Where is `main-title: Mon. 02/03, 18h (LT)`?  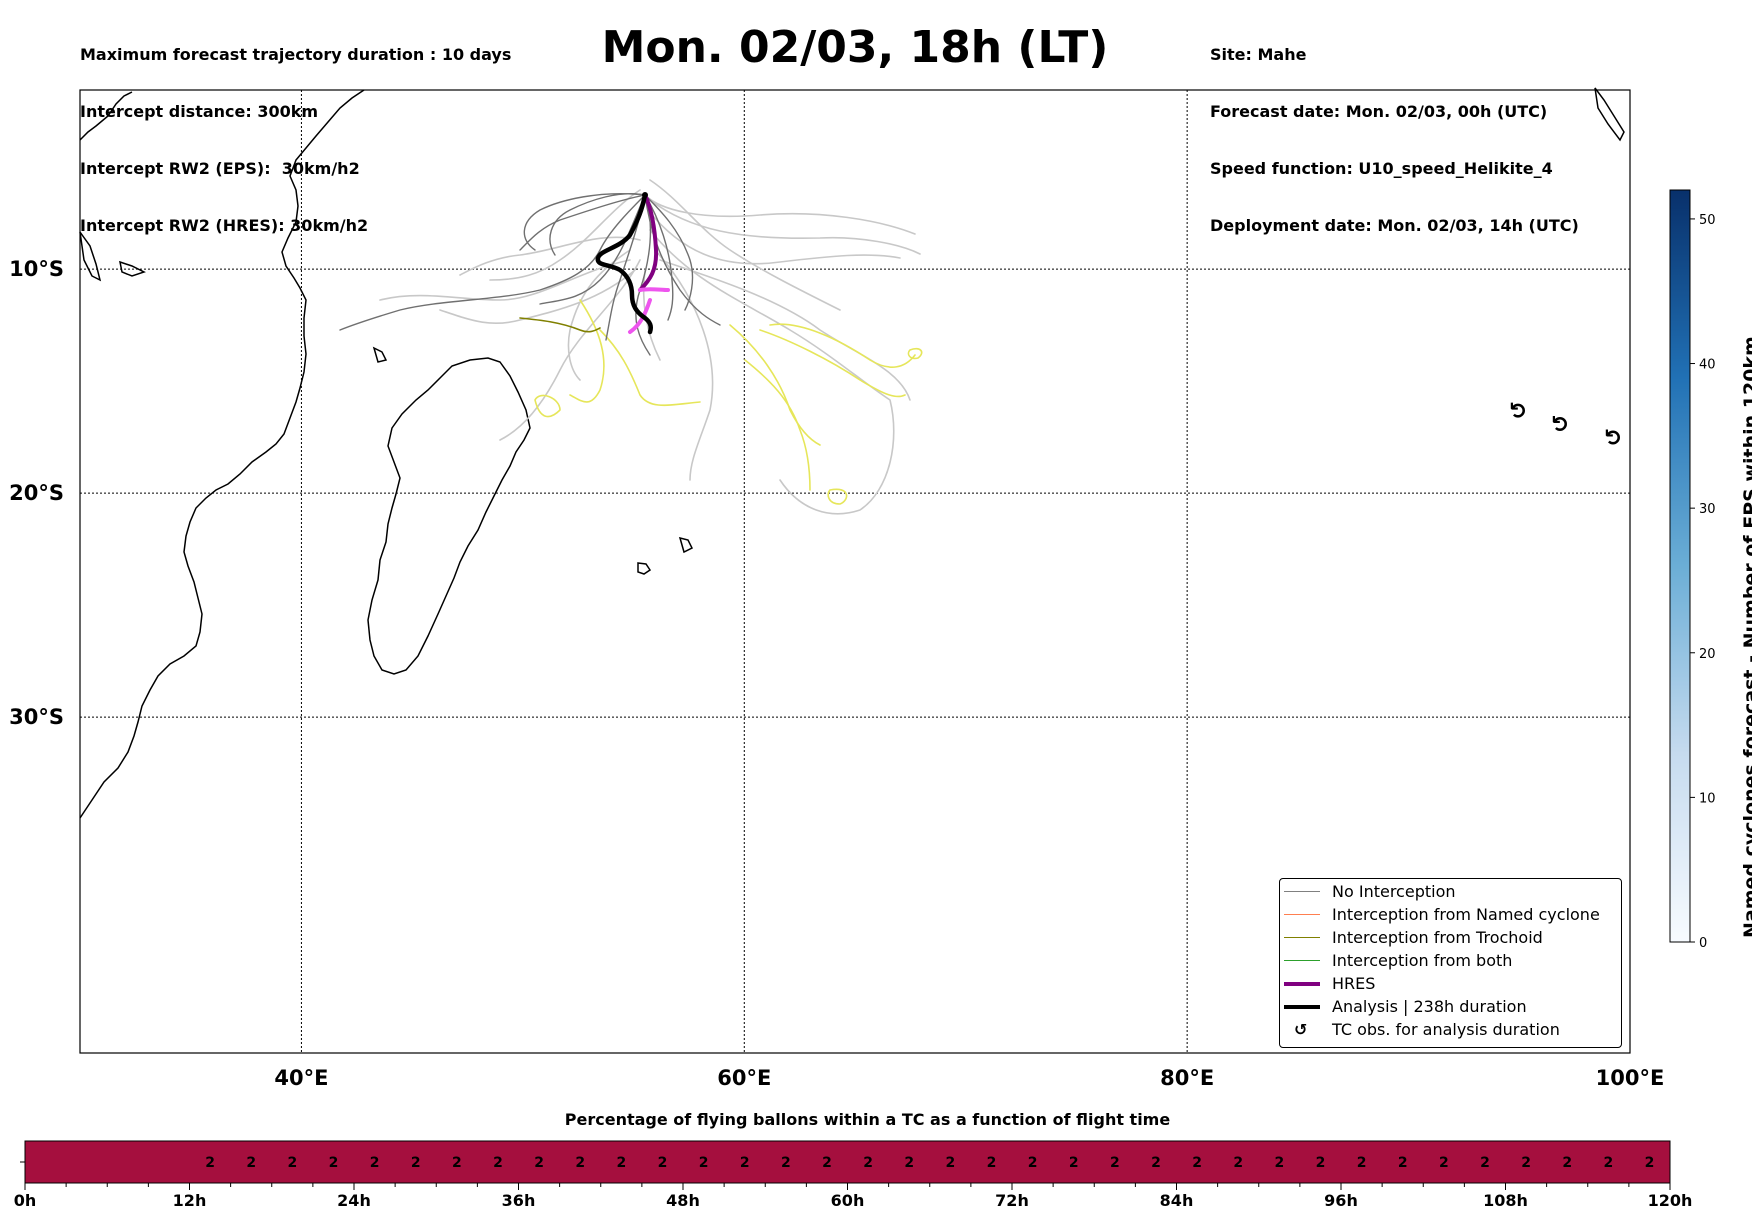 main-title: Mon. 02/03, 18h (LT) is located at coordinates (855, 47).